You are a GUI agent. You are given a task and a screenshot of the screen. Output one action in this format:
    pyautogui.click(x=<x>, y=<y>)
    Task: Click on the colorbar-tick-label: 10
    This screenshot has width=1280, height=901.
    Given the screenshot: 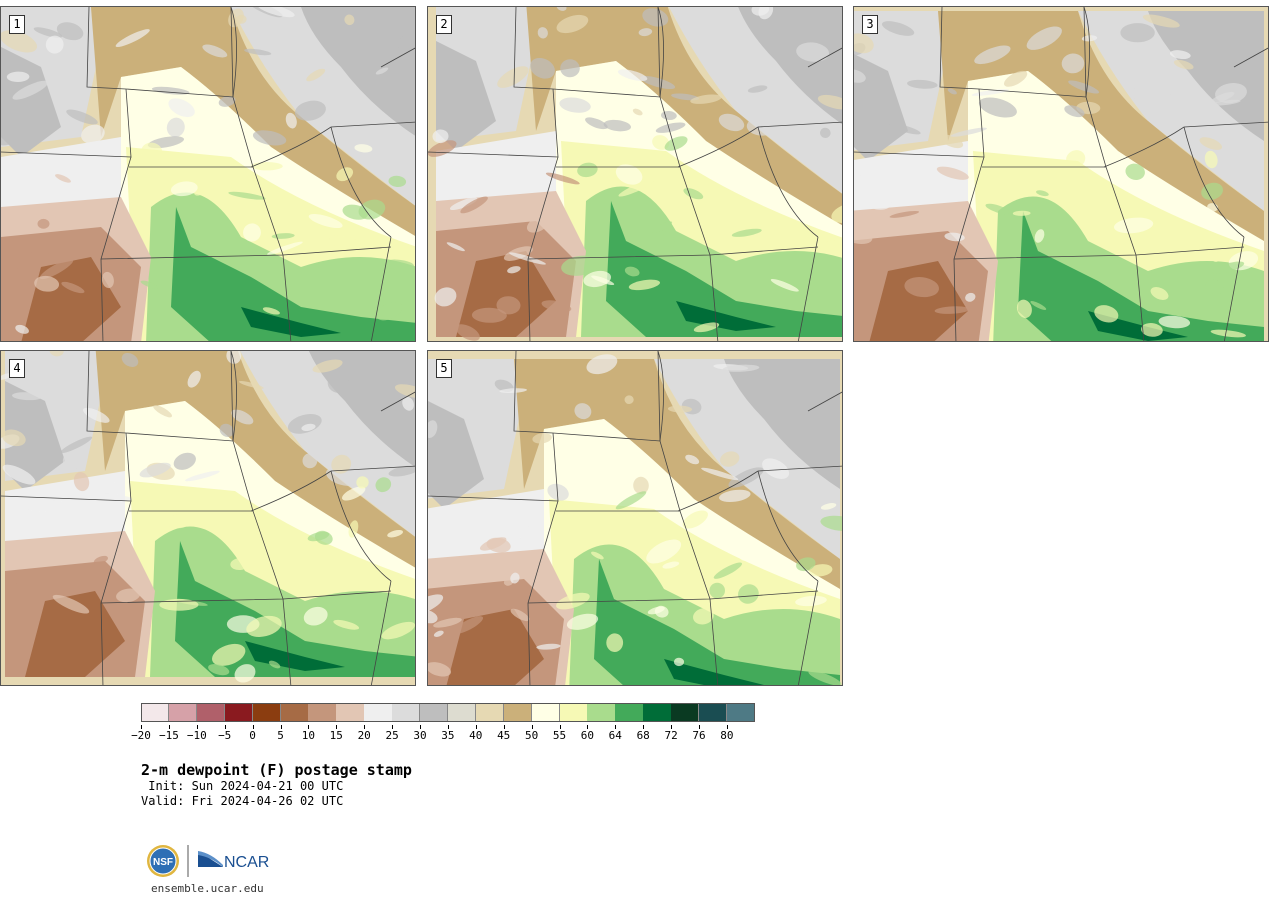 What is the action you would take?
    pyautogui.click(x=308, y=735)
    